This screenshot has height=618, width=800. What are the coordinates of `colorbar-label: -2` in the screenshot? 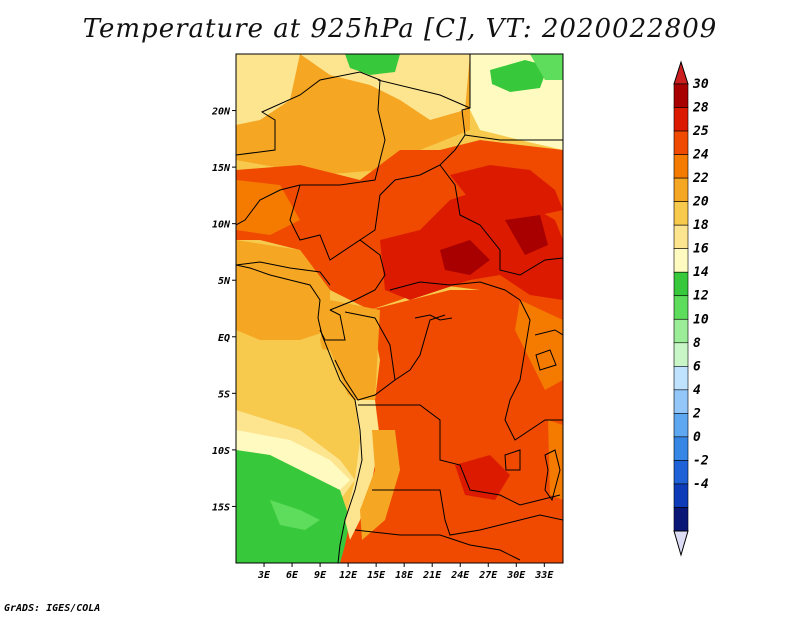 It's located at (701, 460).